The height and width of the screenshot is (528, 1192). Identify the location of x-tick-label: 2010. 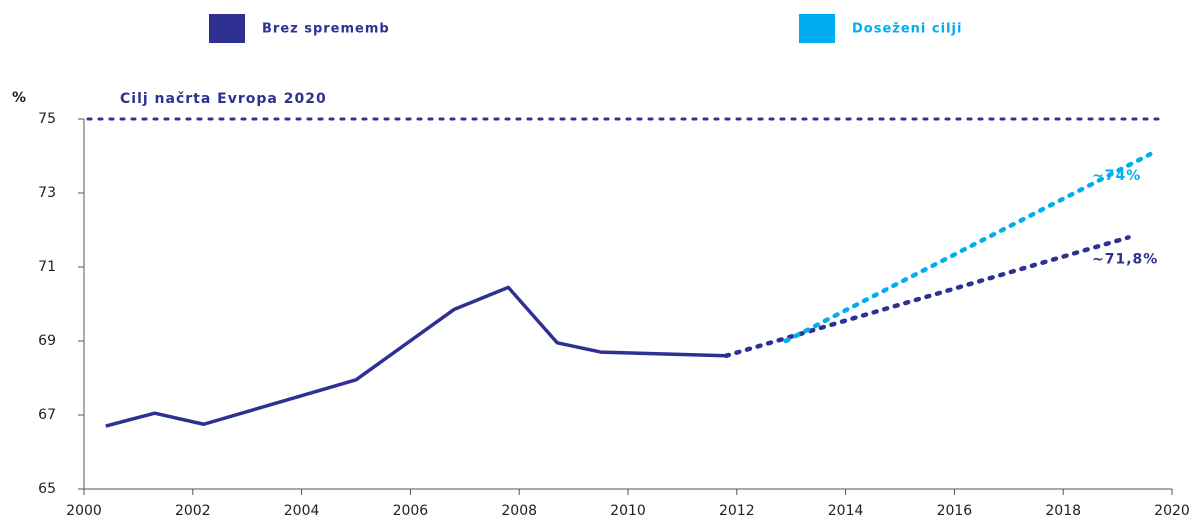
(628, 511).